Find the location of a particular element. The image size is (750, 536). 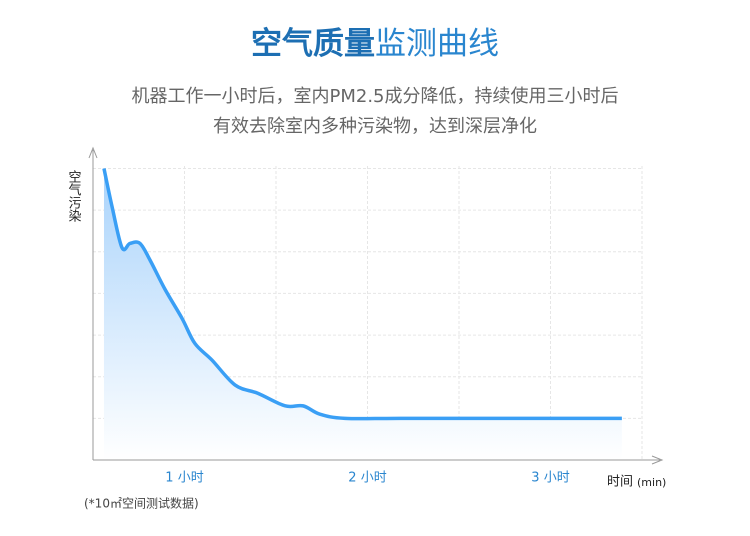

chart-title: 空气质量监测曲线 is located at coordinates (375, 44).